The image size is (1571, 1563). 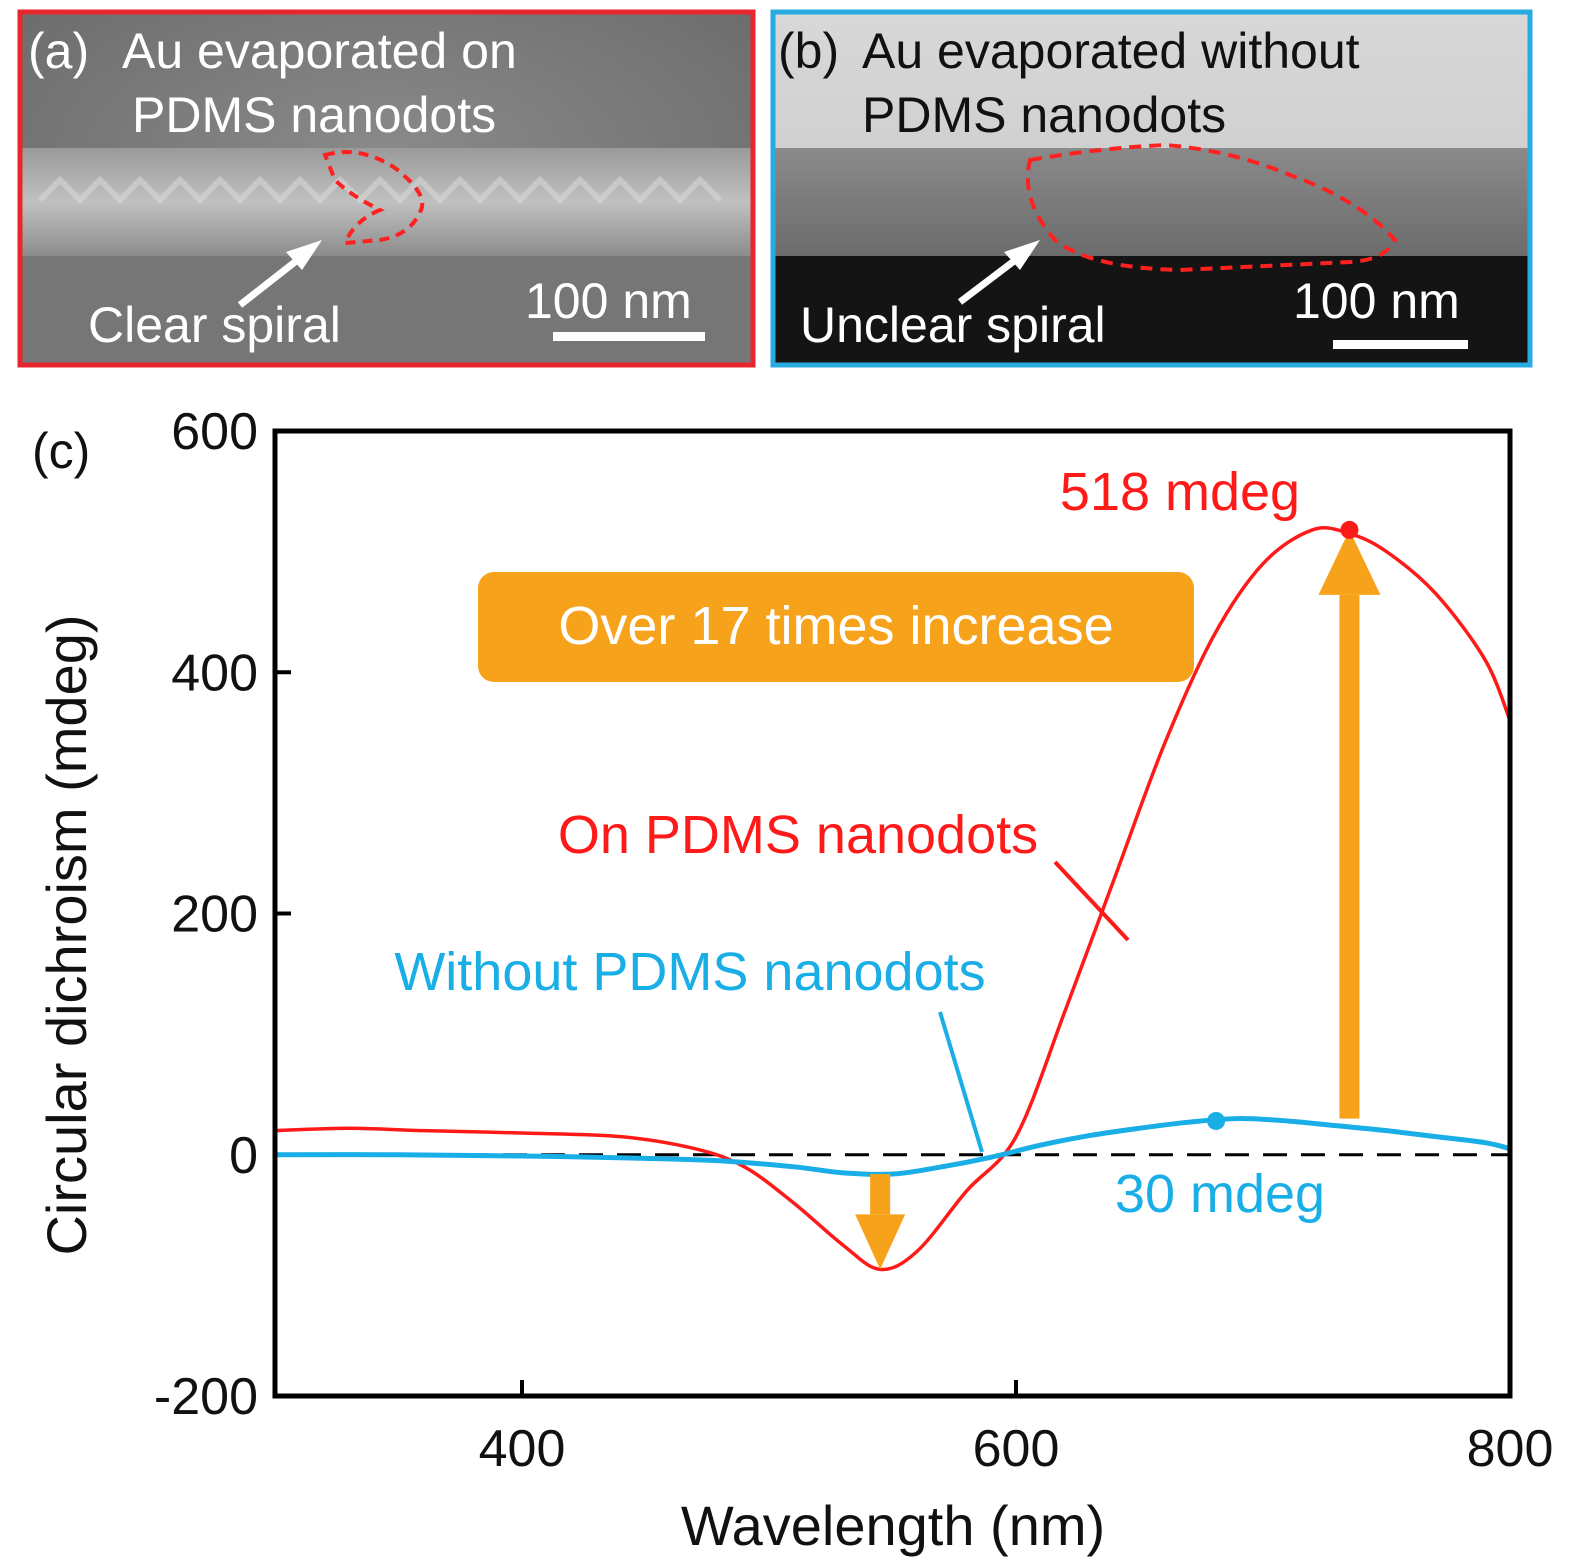 I want to click on series-line-without-pdms, so click(x=892, y=1146).